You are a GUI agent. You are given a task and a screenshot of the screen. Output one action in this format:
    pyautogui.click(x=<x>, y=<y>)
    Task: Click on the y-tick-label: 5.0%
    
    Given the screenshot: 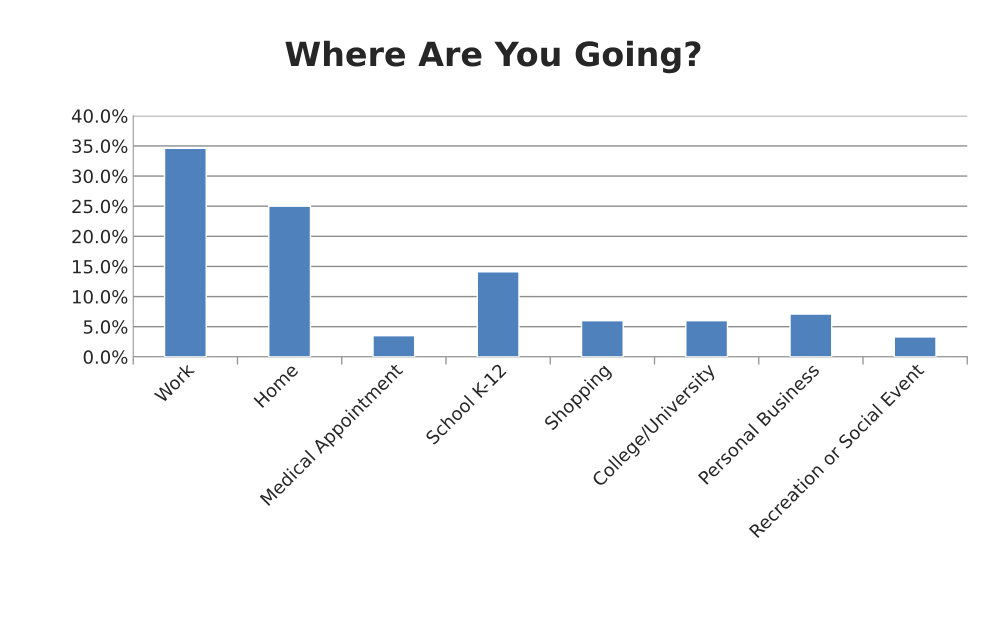 What is the action you would take?
    pyautogui.click(x=106, y=327)
    